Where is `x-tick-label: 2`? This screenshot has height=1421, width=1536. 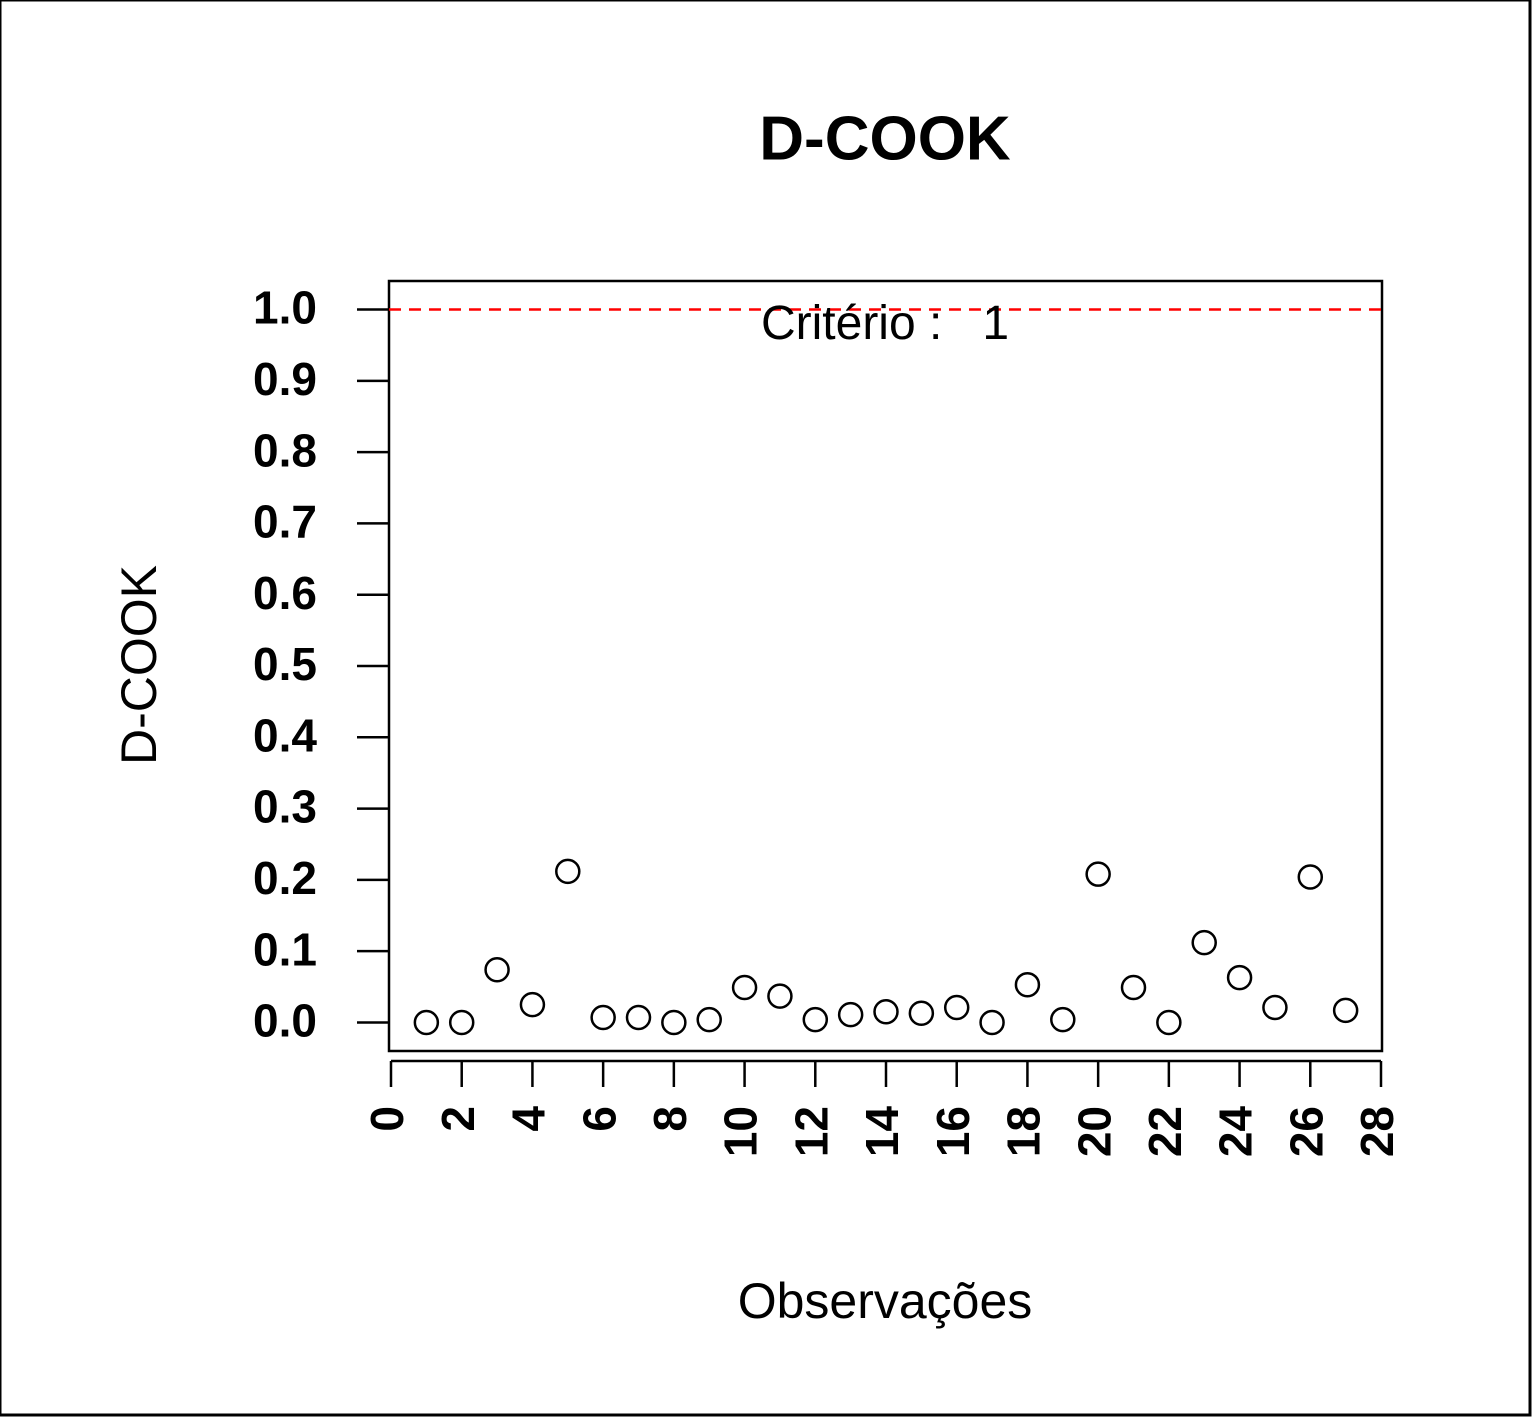 x-tick-label: 2 is located at coordinates (458, 1119).